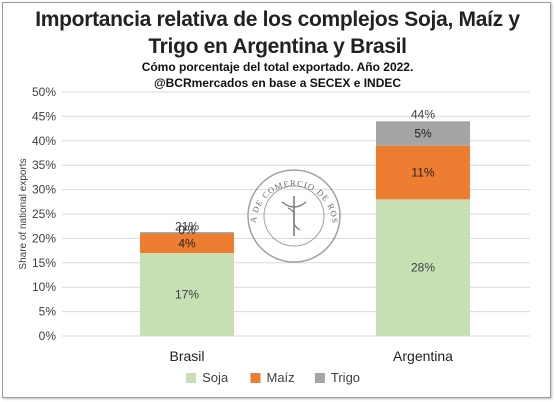 The width and height of the screenshot is (555, 402). I want to click on chart-title-line-2: Trigo en Argentina y Brasil, so click(277, 46).